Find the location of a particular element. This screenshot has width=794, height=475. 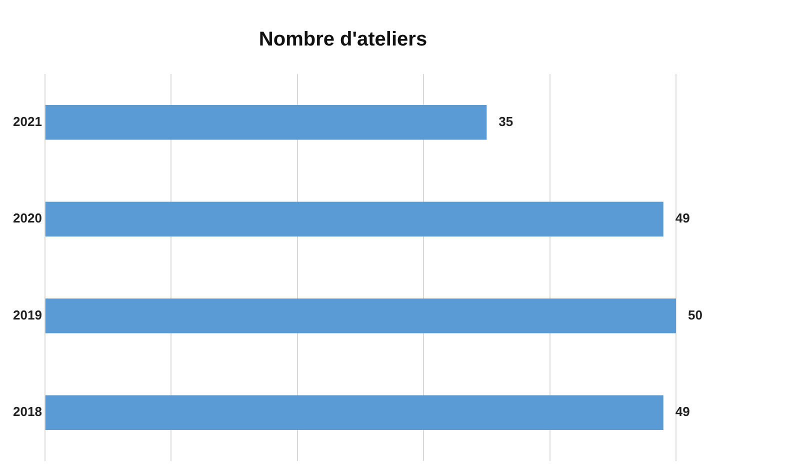

y-tick-label: 2020 is located at coordinates (27, 218).